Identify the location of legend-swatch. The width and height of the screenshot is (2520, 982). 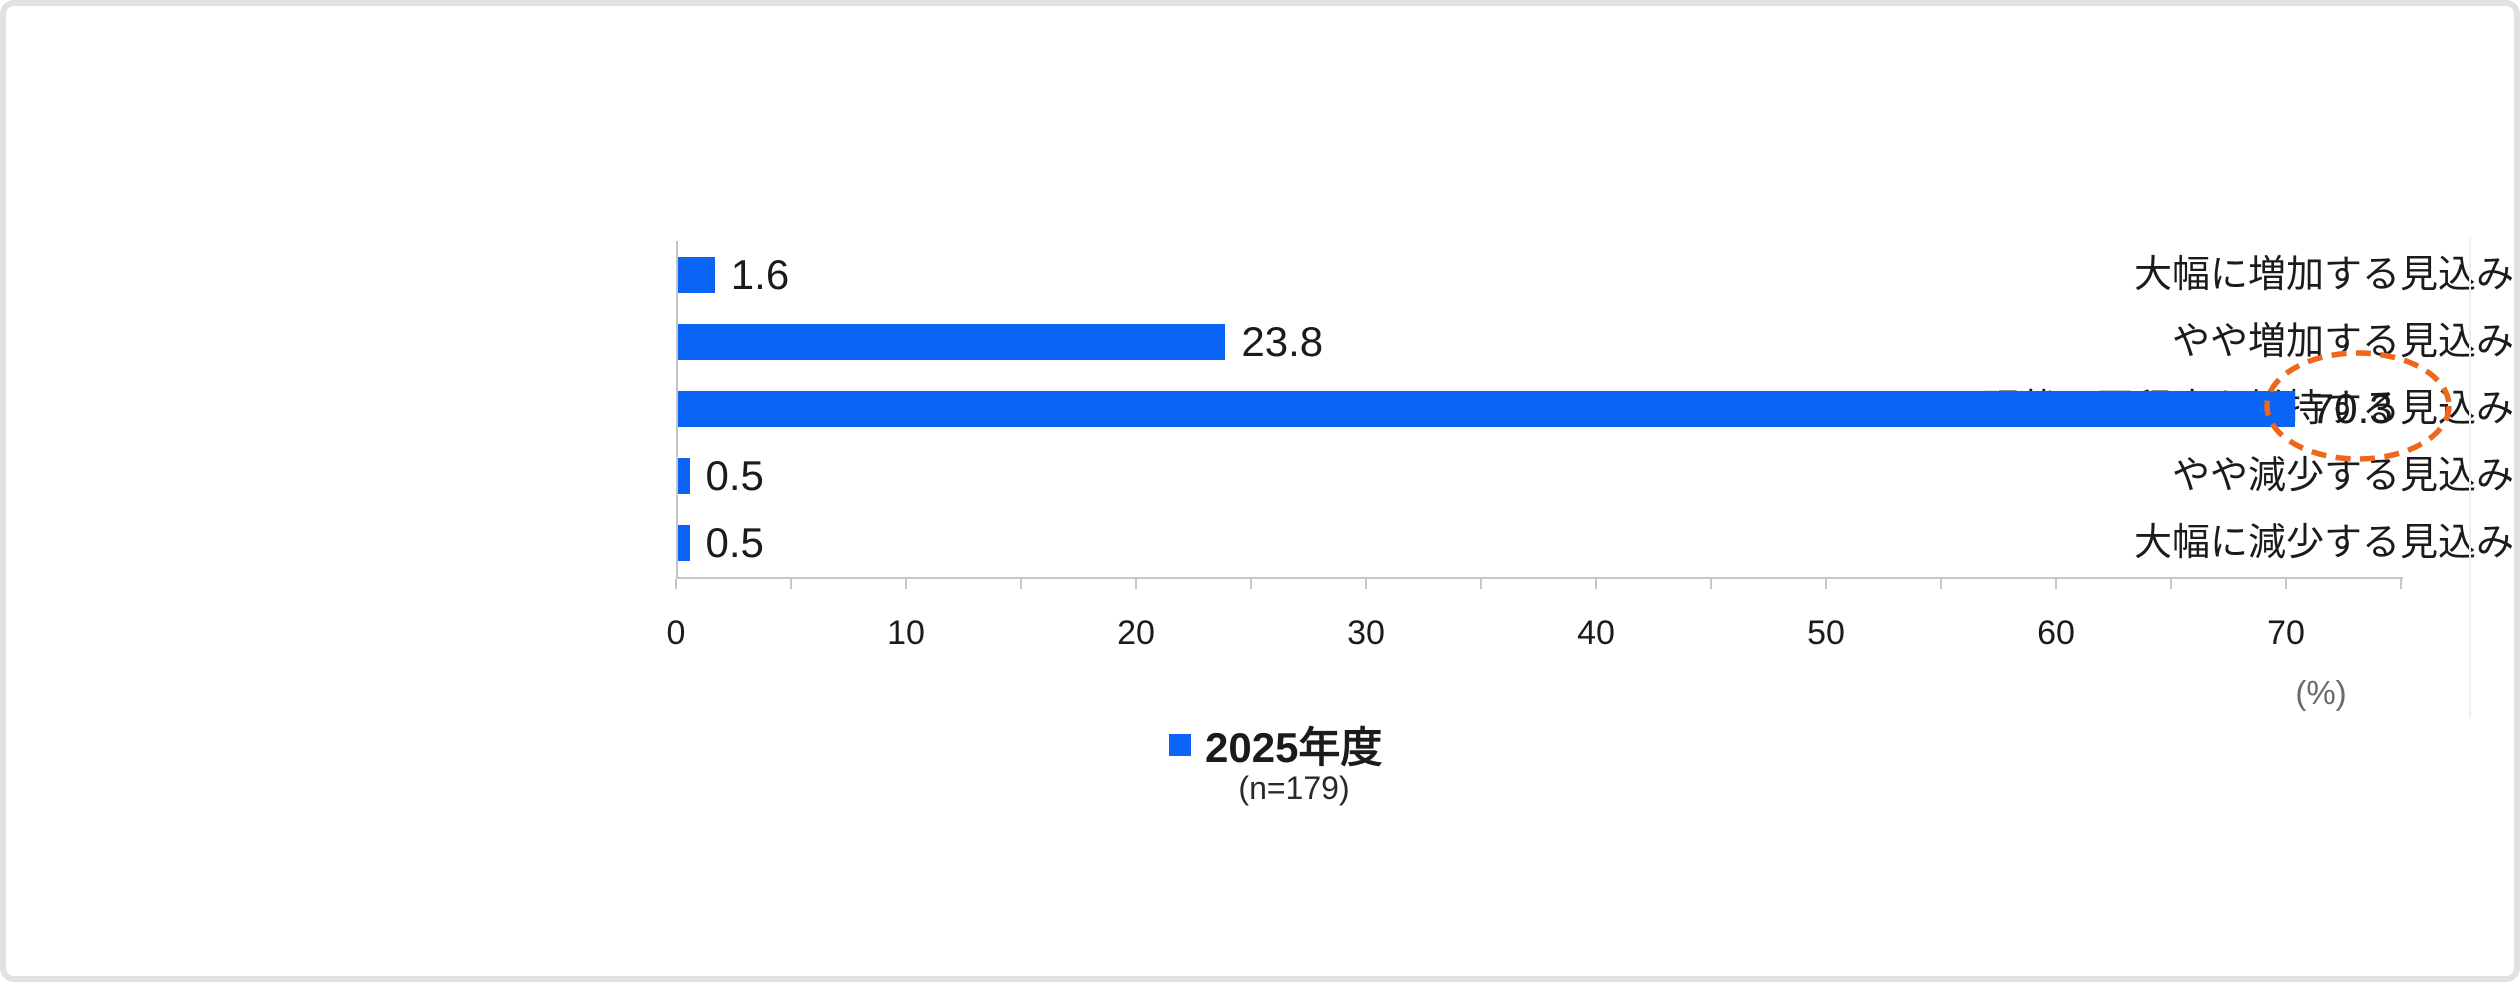
(1180, 744).